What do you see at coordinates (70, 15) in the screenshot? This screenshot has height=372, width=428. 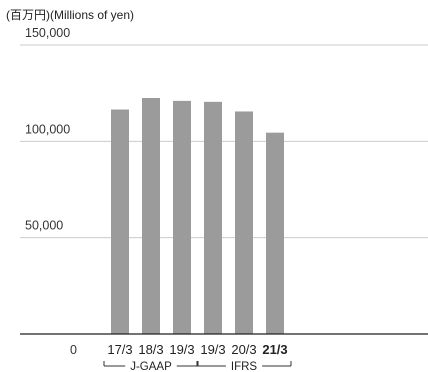 I see `unit-label: (百万円)(Millions of yen)` at bounding box center [70, 15].